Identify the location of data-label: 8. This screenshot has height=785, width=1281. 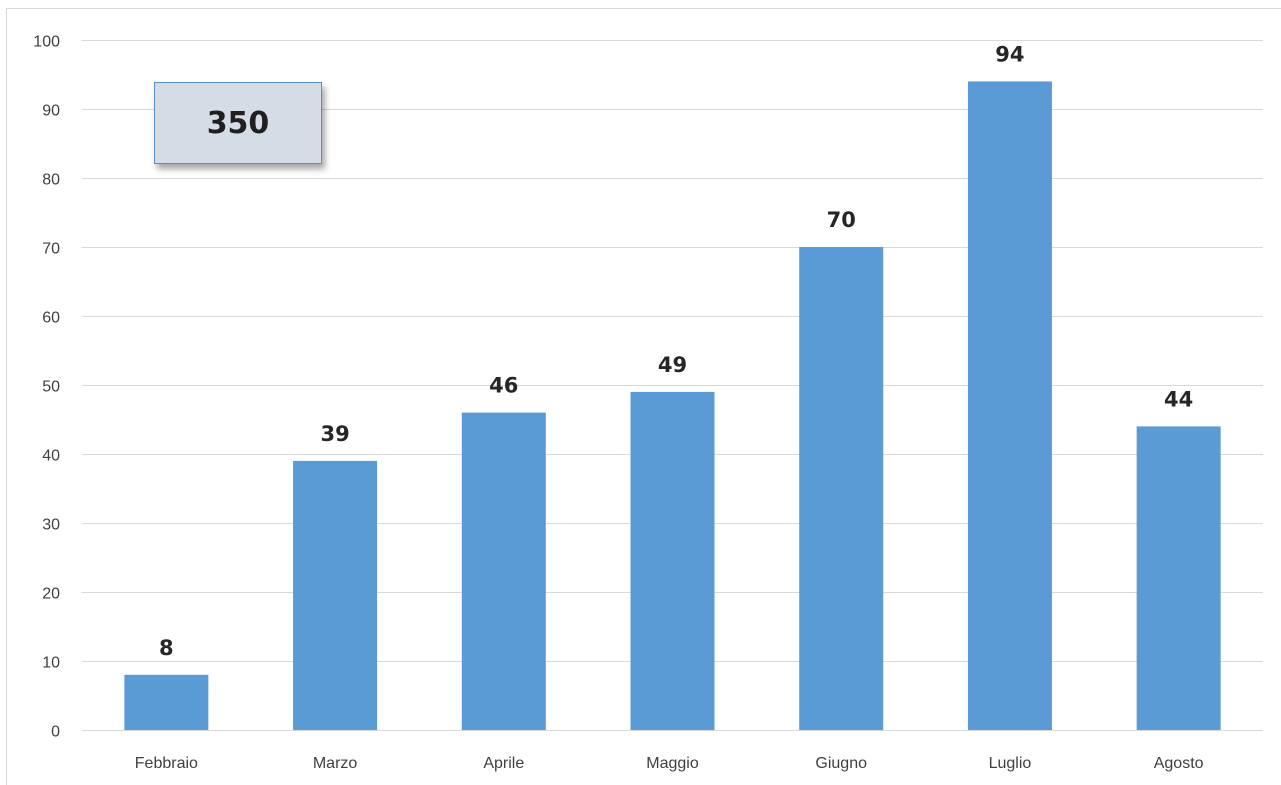
(166, 648).